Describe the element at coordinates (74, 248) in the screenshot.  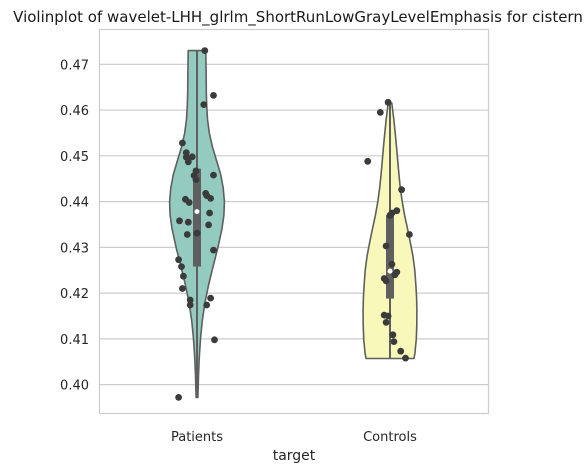
I see `y-tick-label: 0.43` at that location.